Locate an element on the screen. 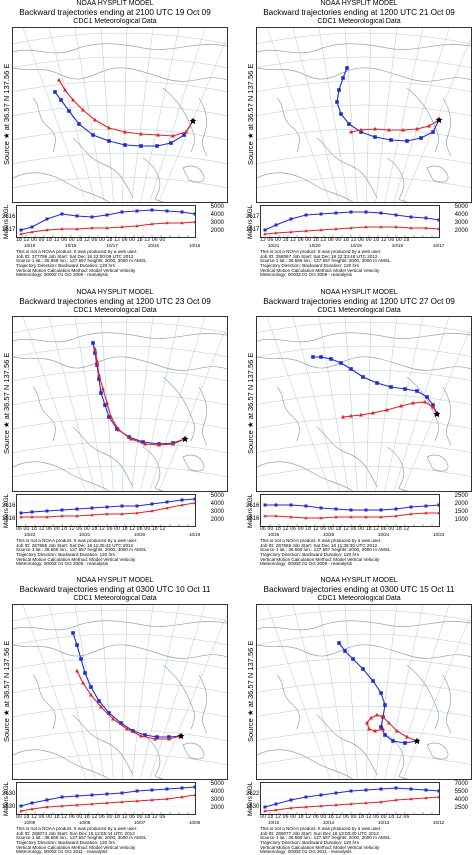 This screenshot has height=855, width=474. date-tick-labels: 10/15 10/14 10/13 10/12 is located at coordinates (352, 823).